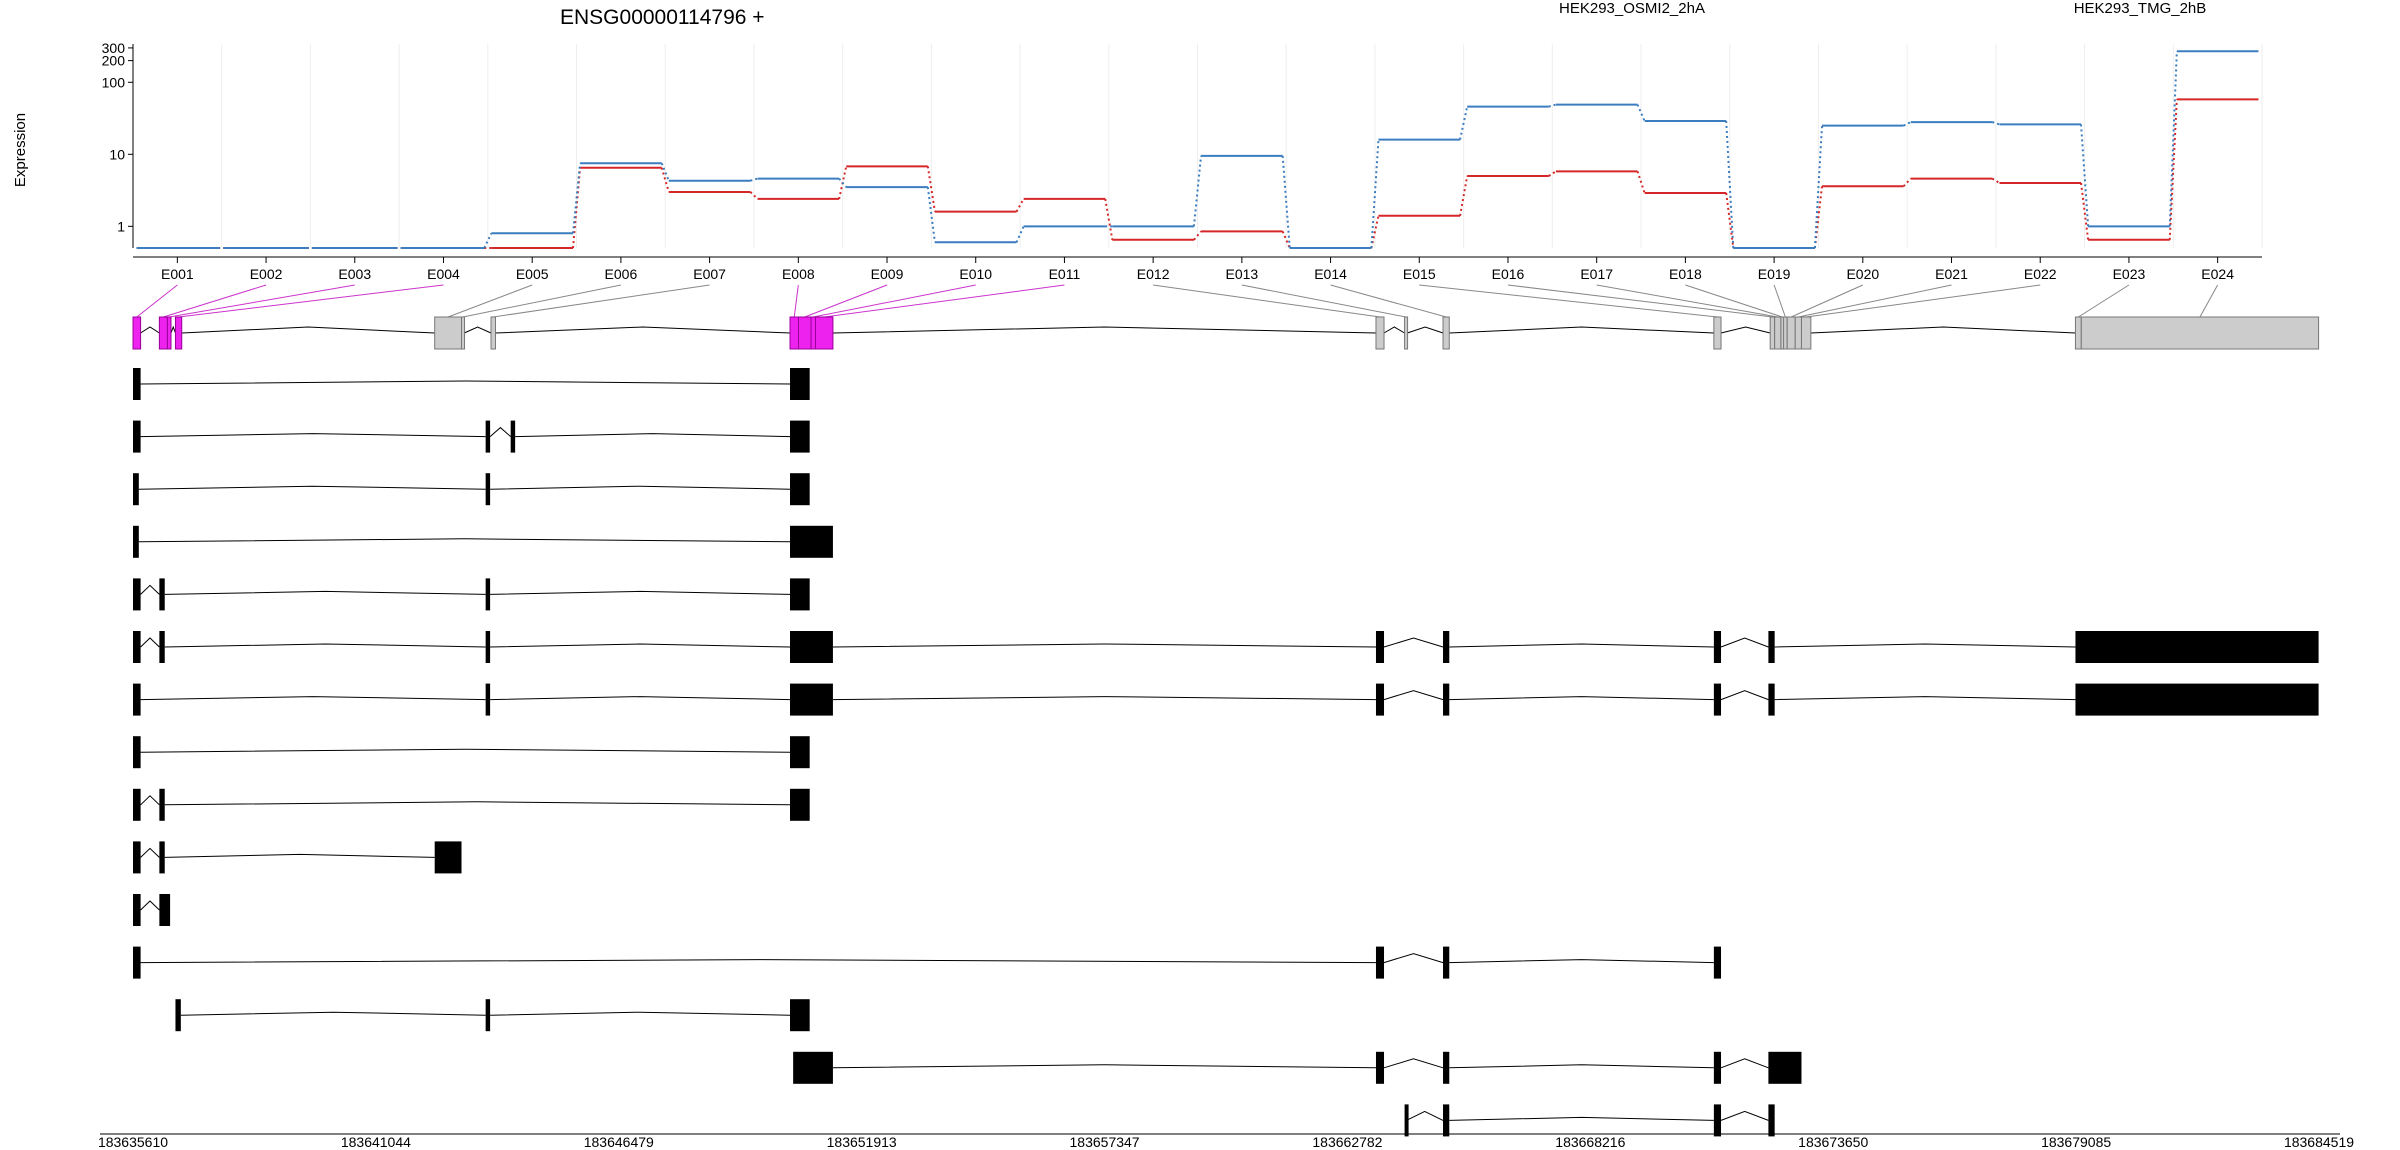  I want to click on y-tick-label: 300, so click(114, 48).